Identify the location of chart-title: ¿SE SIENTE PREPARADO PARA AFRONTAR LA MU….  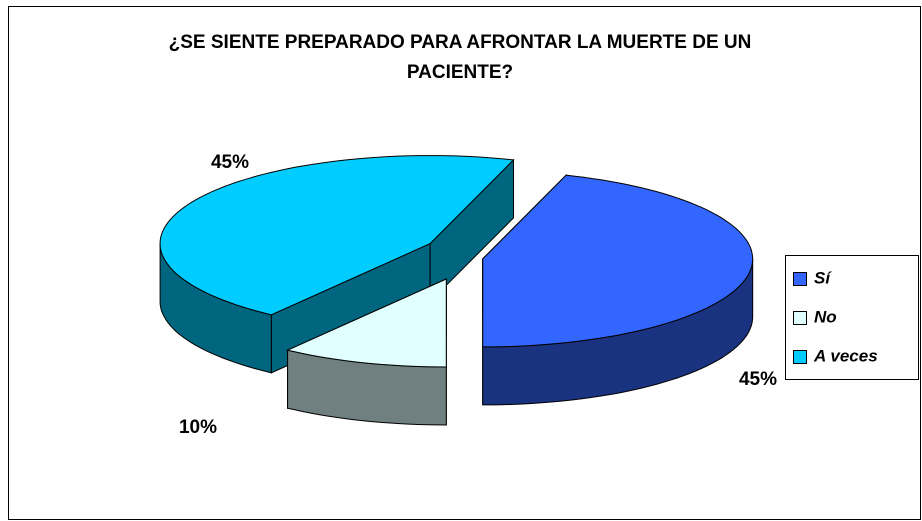
(460, 57).